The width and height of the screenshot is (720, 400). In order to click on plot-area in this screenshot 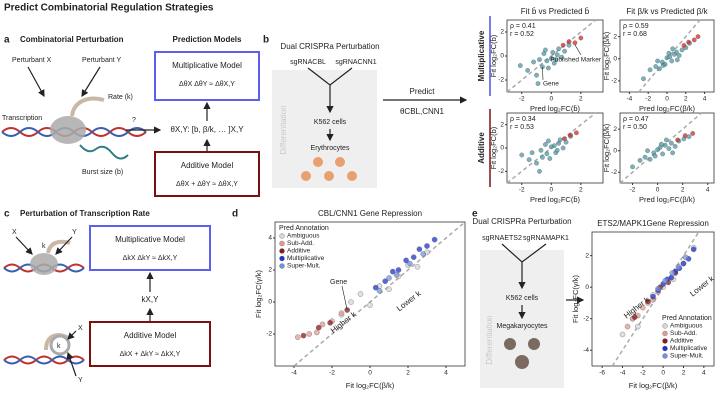, I will do `click(653, 299)`.